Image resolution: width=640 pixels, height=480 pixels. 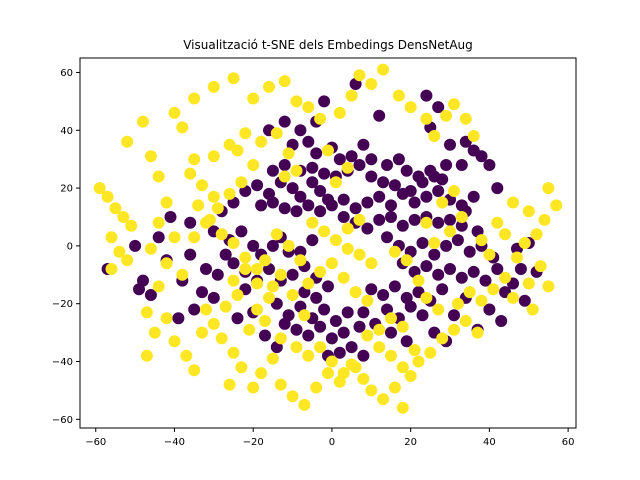 I want to click on y-tick-label: −60, so click(x=62, y=420).